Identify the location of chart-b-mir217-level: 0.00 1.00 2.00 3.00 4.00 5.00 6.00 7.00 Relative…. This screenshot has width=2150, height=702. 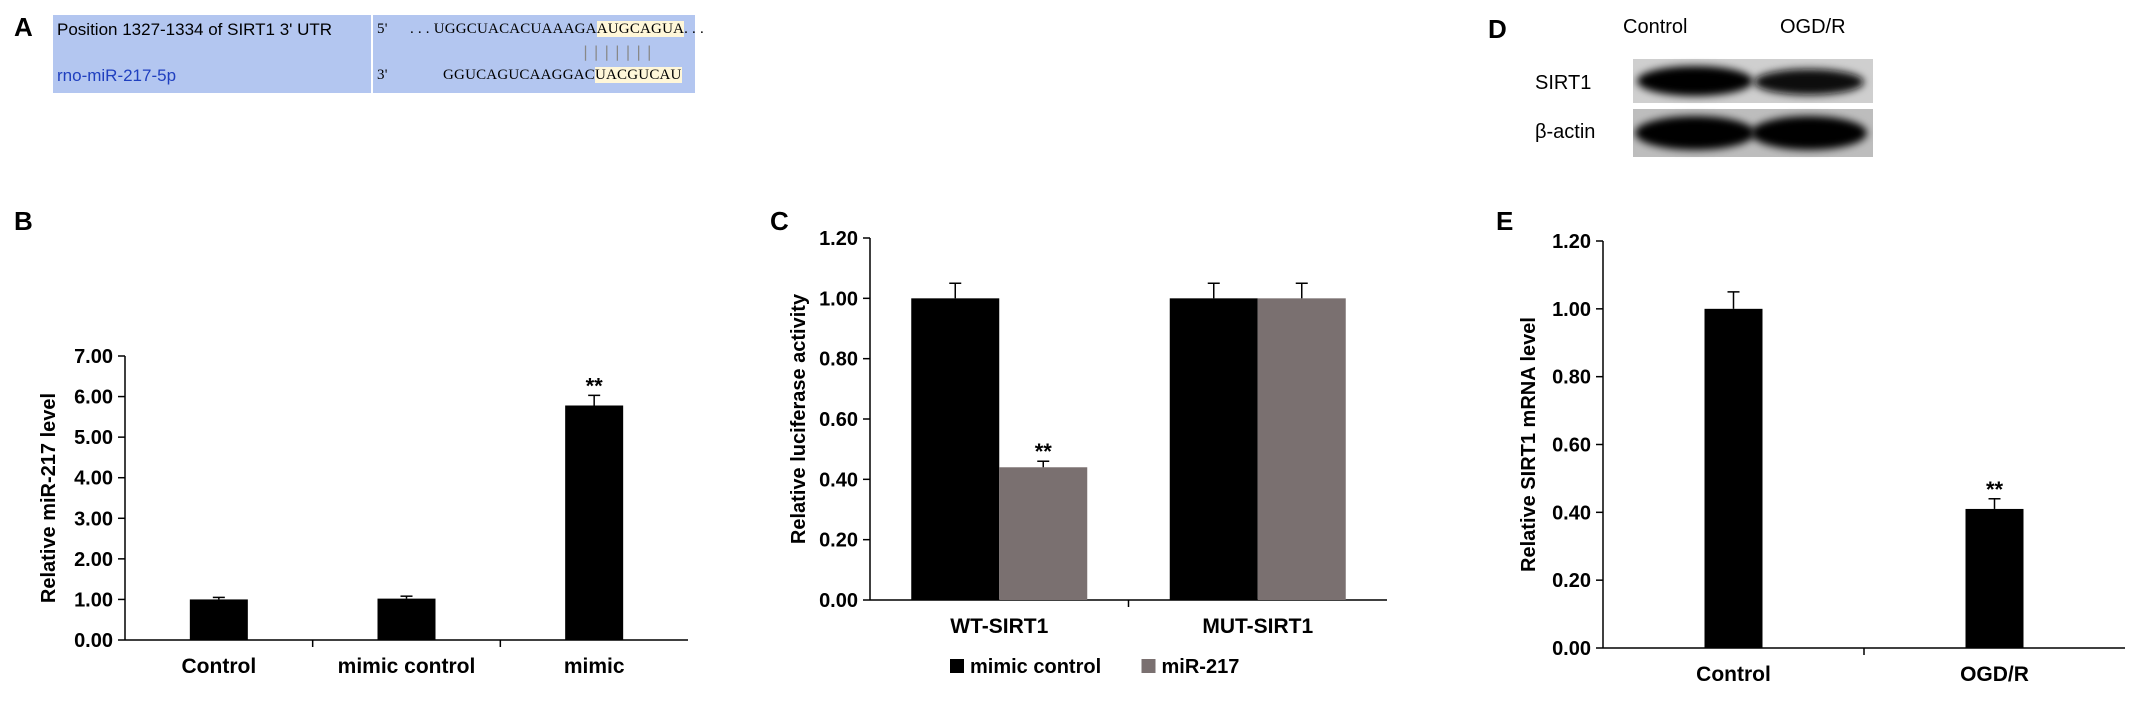
(363, 512).